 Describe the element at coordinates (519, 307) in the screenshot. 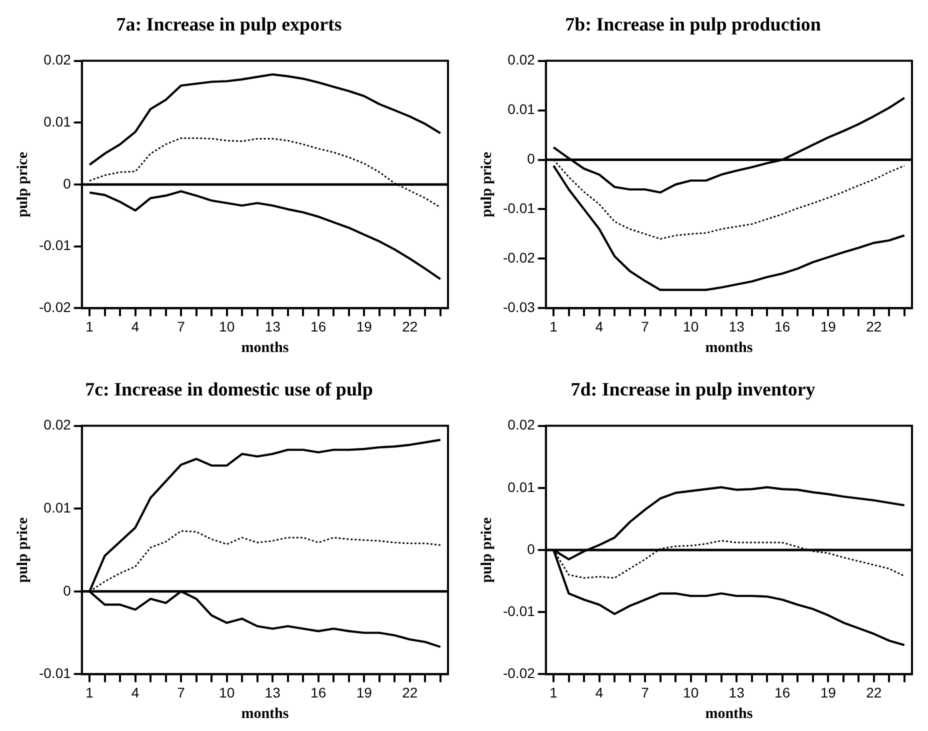

I see `y-tick-label: -0.03` at that location.